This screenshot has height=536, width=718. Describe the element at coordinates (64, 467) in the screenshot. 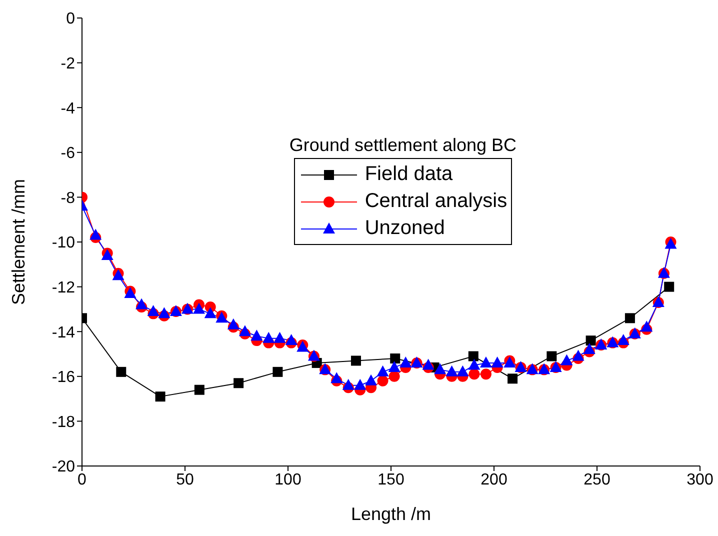

I see `y-tick-label: -20` at that location.